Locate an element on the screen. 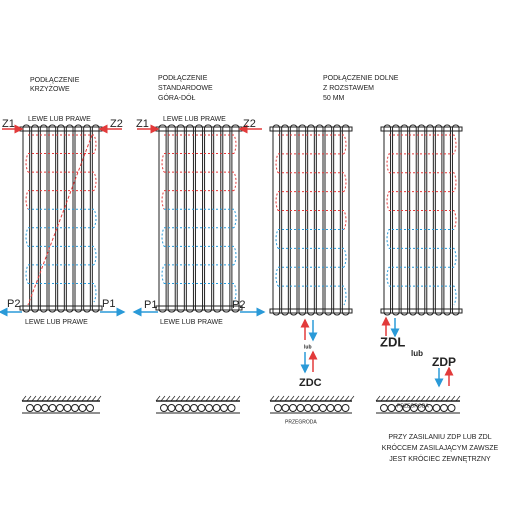 This screenshot has height=512, width=512. connector-label: ZDC is located at coordinates (310, 383).